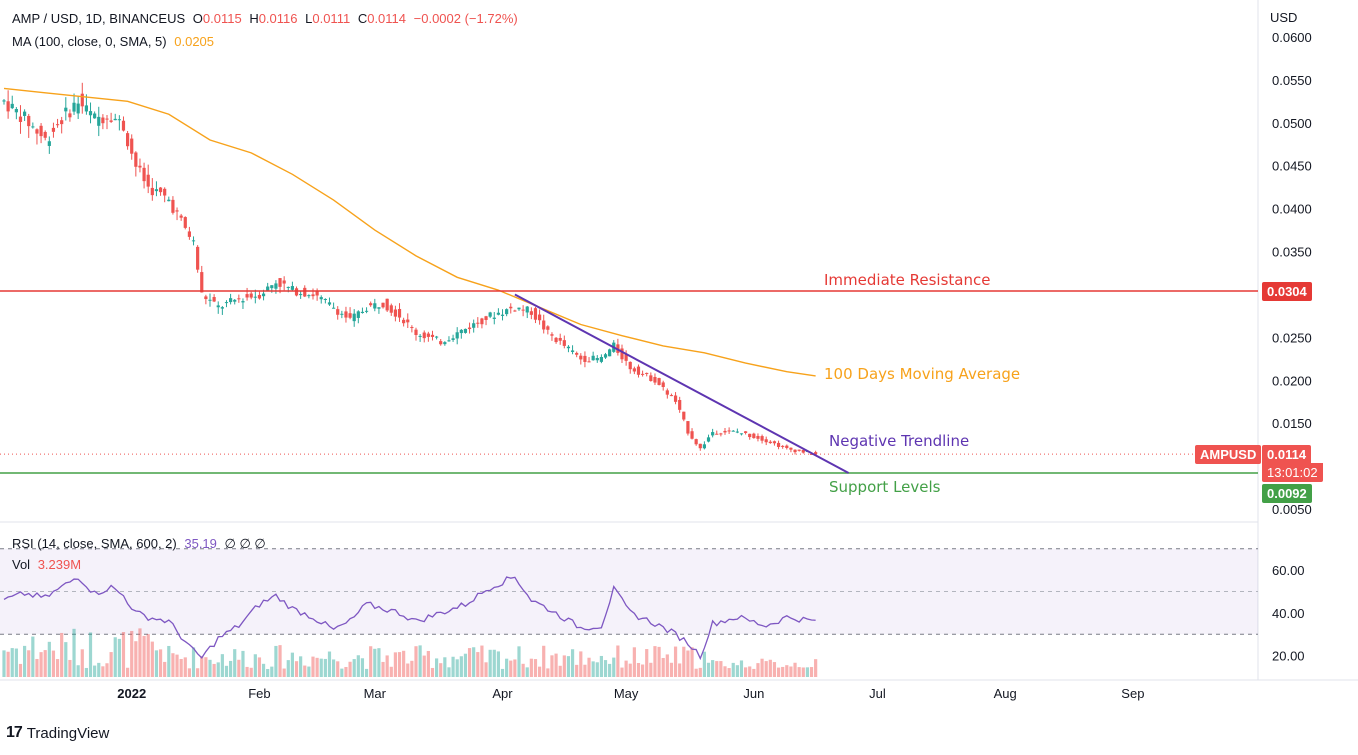 The height and width of the screenshot is (755, 1358). I want to click on rsi-label: RSI (14, close, SMA, 600, 2), so click(94, 543).